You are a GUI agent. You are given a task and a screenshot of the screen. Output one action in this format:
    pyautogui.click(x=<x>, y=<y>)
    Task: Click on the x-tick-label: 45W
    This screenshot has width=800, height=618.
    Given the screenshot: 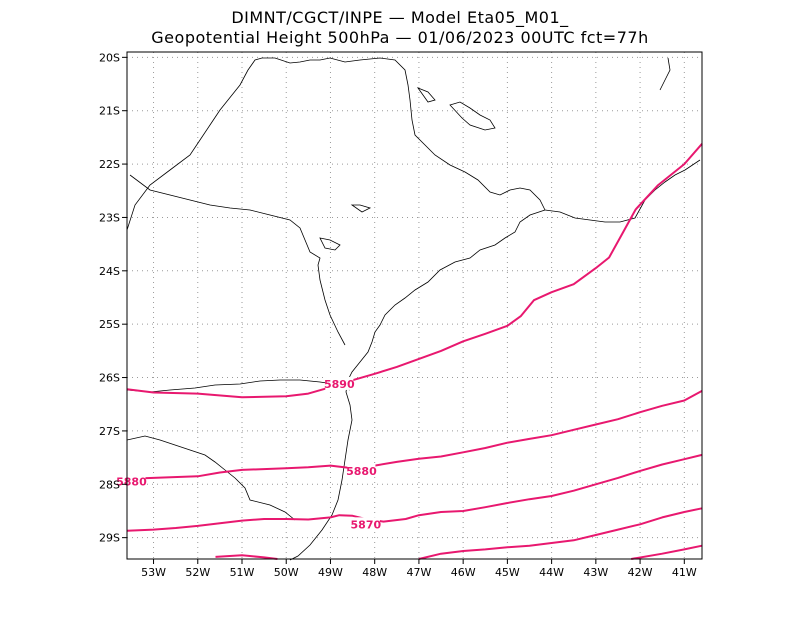 What is the action you would take?
    pyautogui.click(x=507, y=572)
    